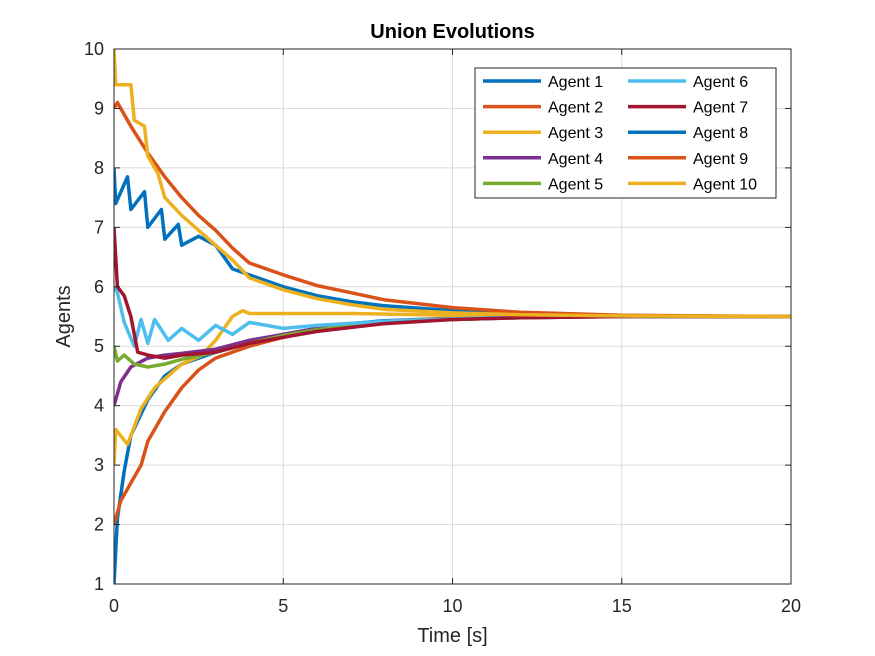 The width and height of the screenshot is (875, 656). I want to click on chart-title: Union Evolutions, so click(452, 32).